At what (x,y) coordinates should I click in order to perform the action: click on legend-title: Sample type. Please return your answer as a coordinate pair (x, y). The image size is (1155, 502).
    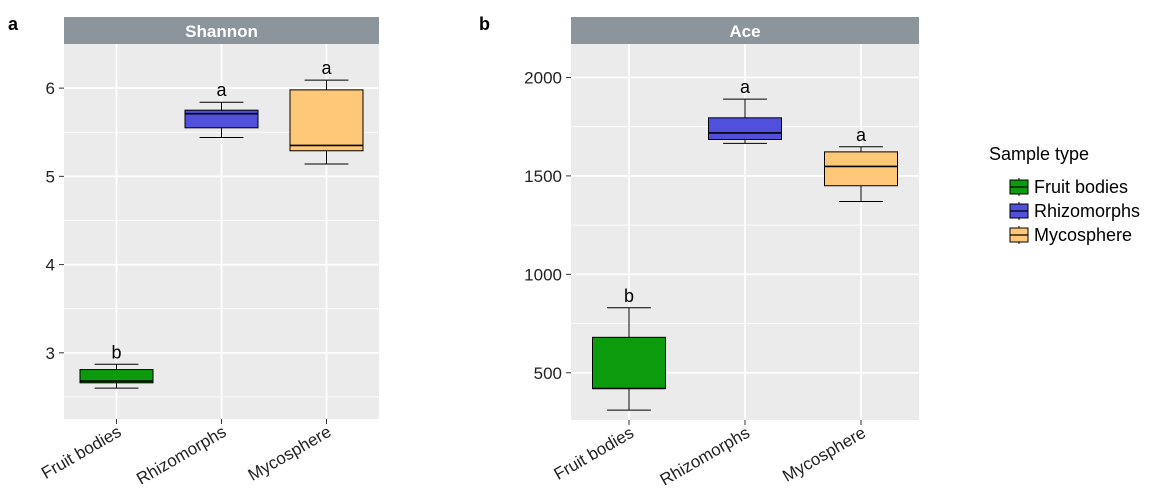
    Looking at the image, I should click on (1039, 154).